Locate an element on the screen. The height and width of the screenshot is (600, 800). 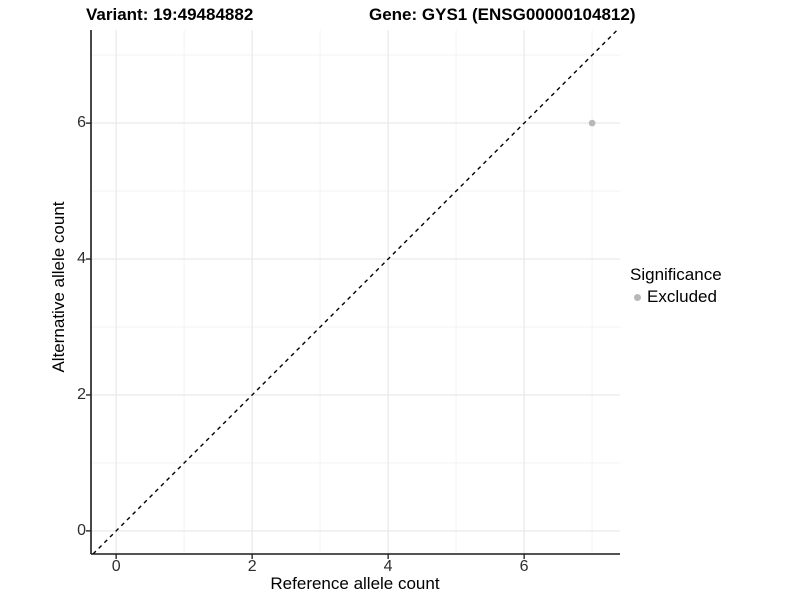
legend-item-excluded: Excluded is located at coordinates (676, 297).